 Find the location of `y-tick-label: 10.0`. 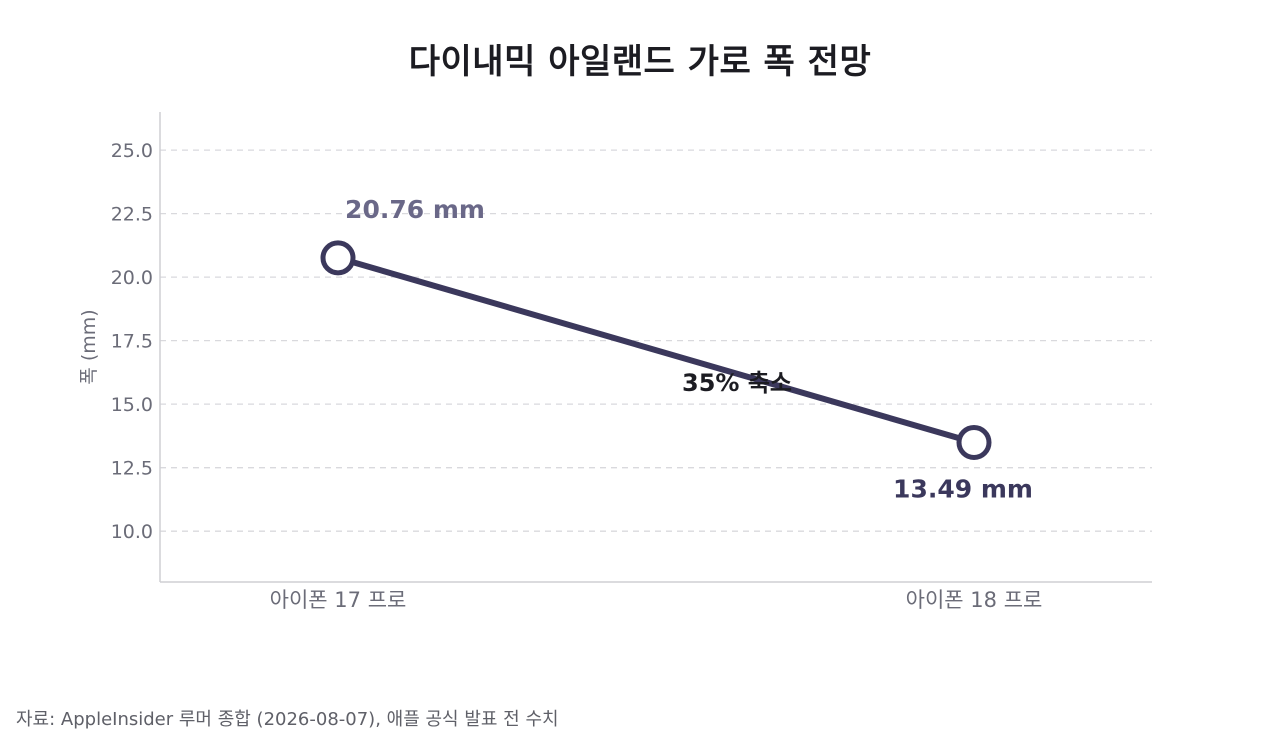

y-tick-label: 10.0 is located at coordinates (132, 532).